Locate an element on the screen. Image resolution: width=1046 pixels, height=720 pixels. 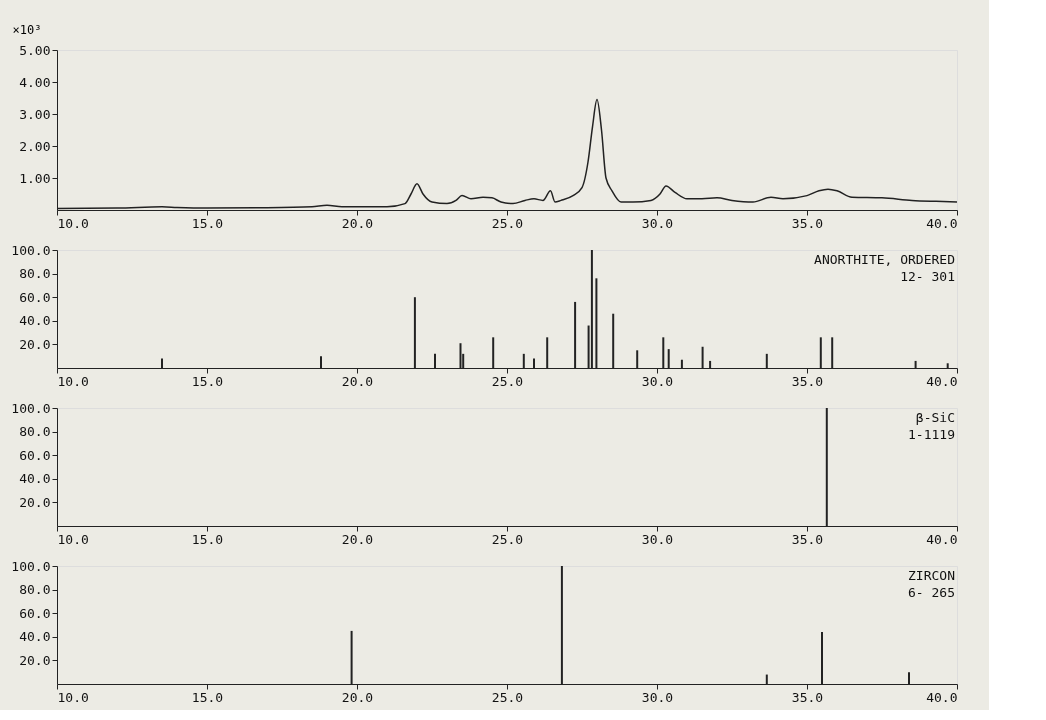
y-tick-label: 5.00 is located at coordinates (35, 50).